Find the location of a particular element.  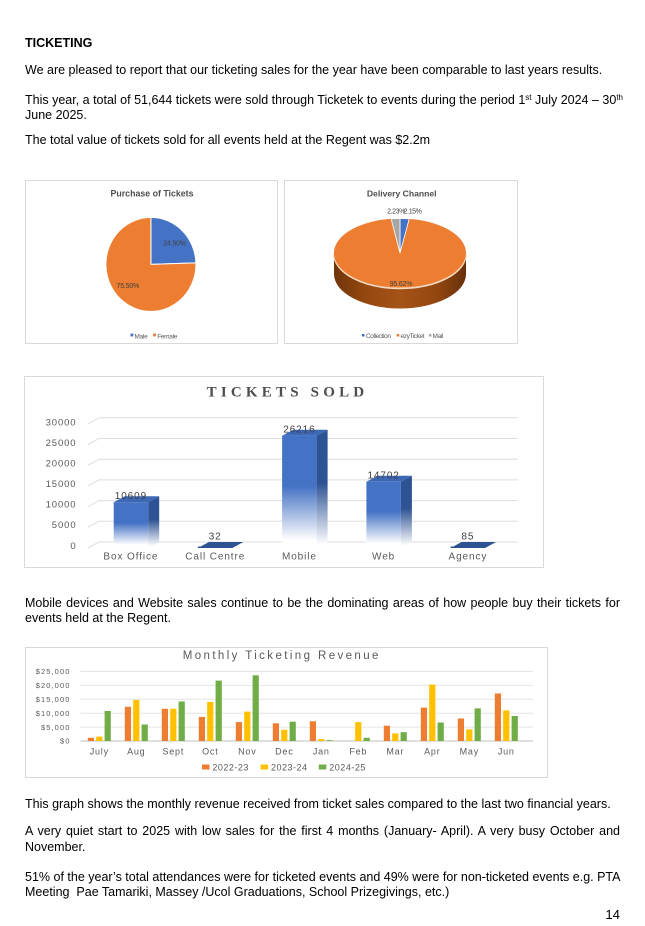

svg-text: 24.50% is located at coordinates (174, 244).